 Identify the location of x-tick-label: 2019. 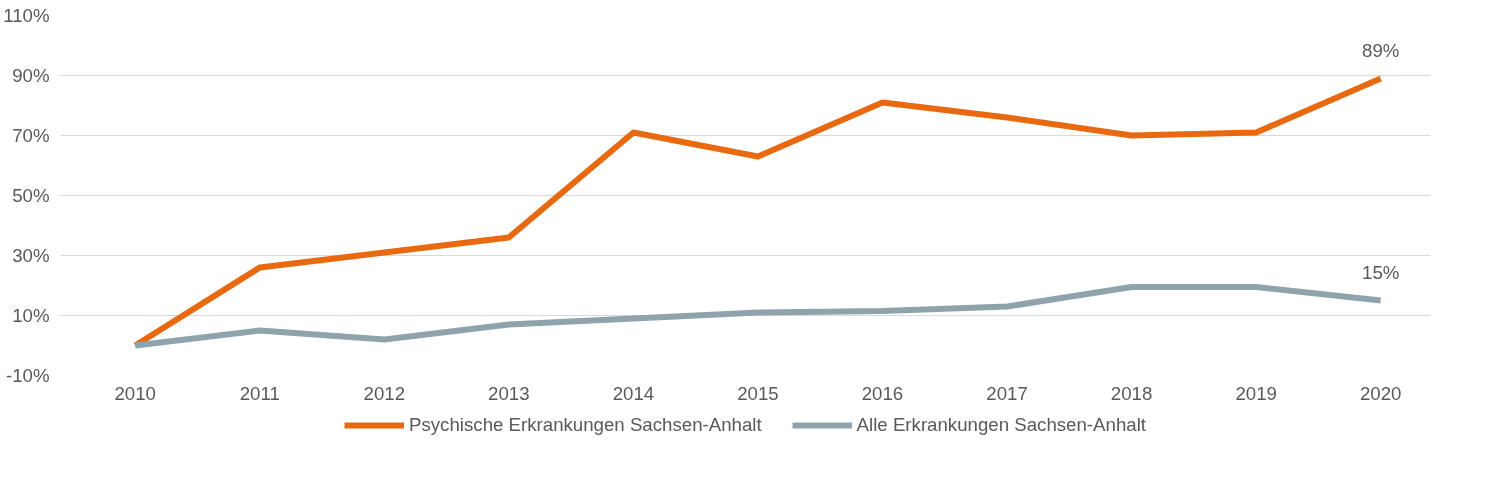
(1256, 393).